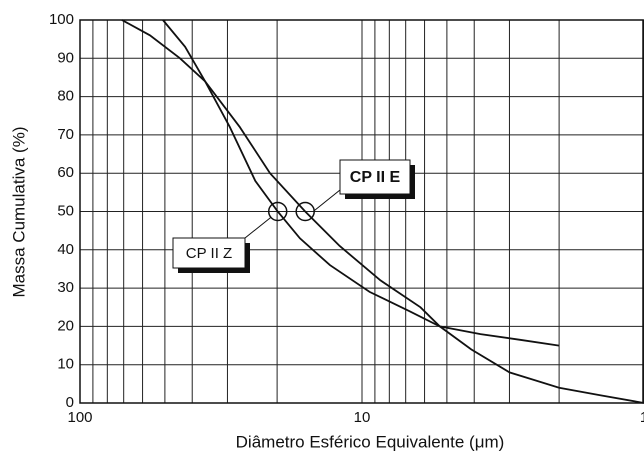  Describe the element at coordinates (79, 417) in the screenshot. I see `x-tick-label: 100` at that location.